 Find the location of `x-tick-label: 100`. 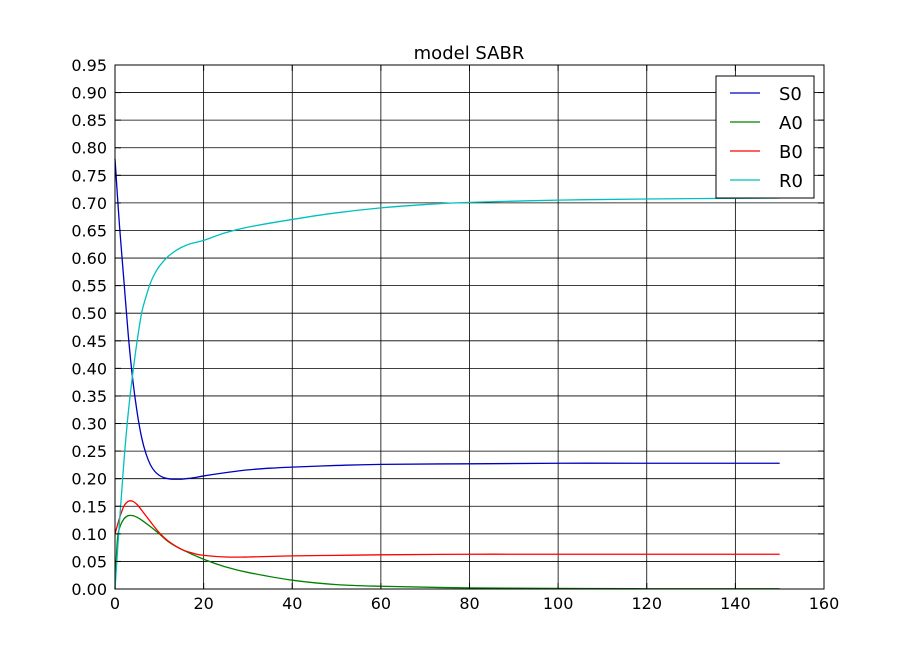

x-tick-label: 100 is located at coordinates (558, 603).